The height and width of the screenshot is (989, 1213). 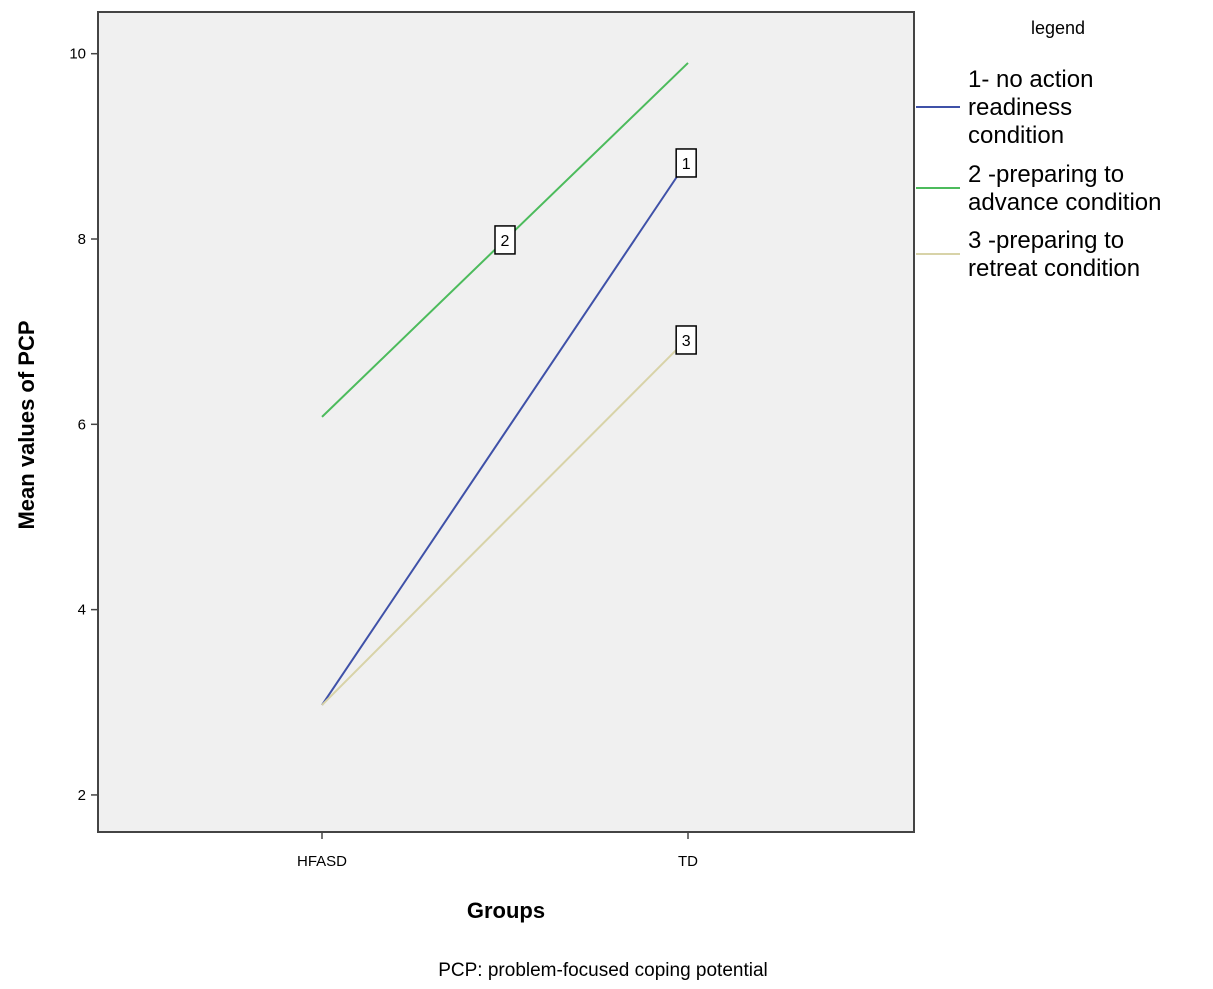 I want to click on legend-label: retreat condition, so click(x=1054, y=268).